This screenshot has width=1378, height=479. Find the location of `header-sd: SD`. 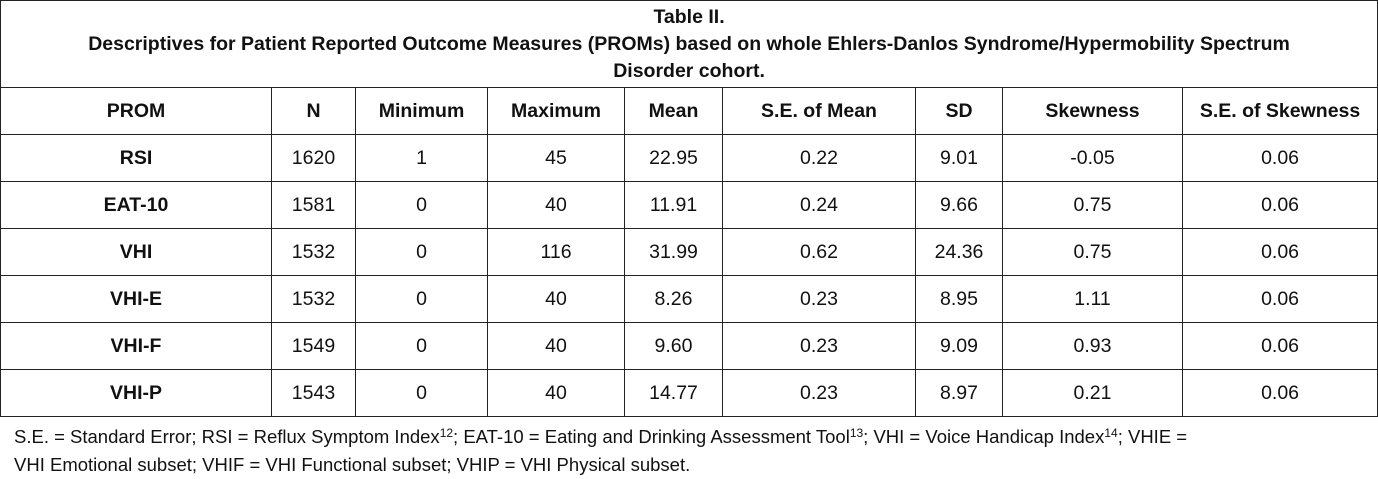

header-sd: SD is located at coordinates (959, 111).